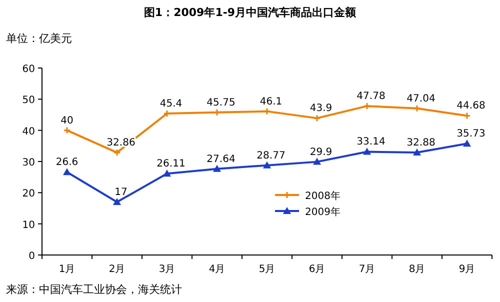  I want to click on legend-label: 2008年, so click(322, 196).